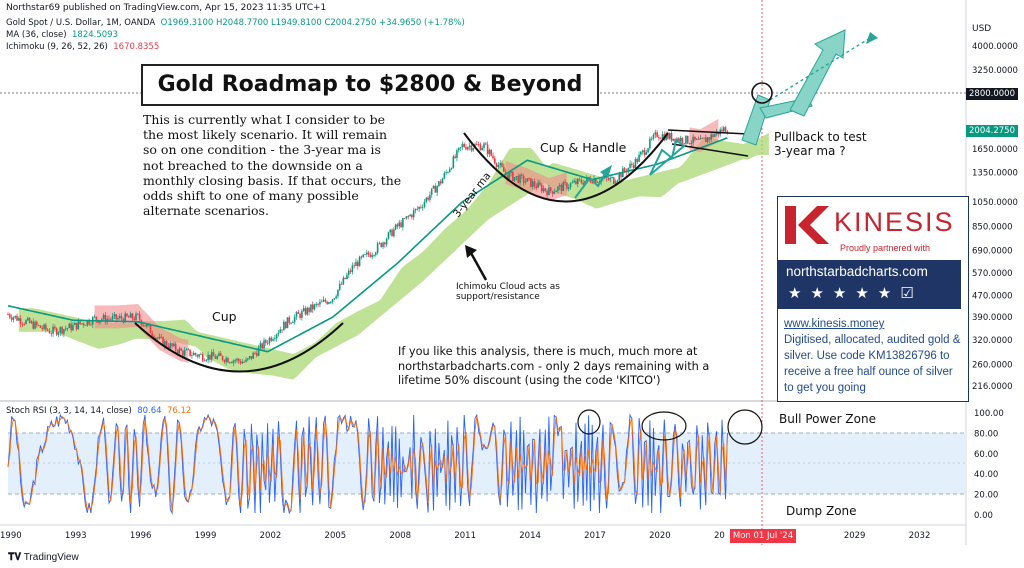 This screenshot has height=568, width=1024. I want to click on ichimoku-pointer, so click(478, 266).